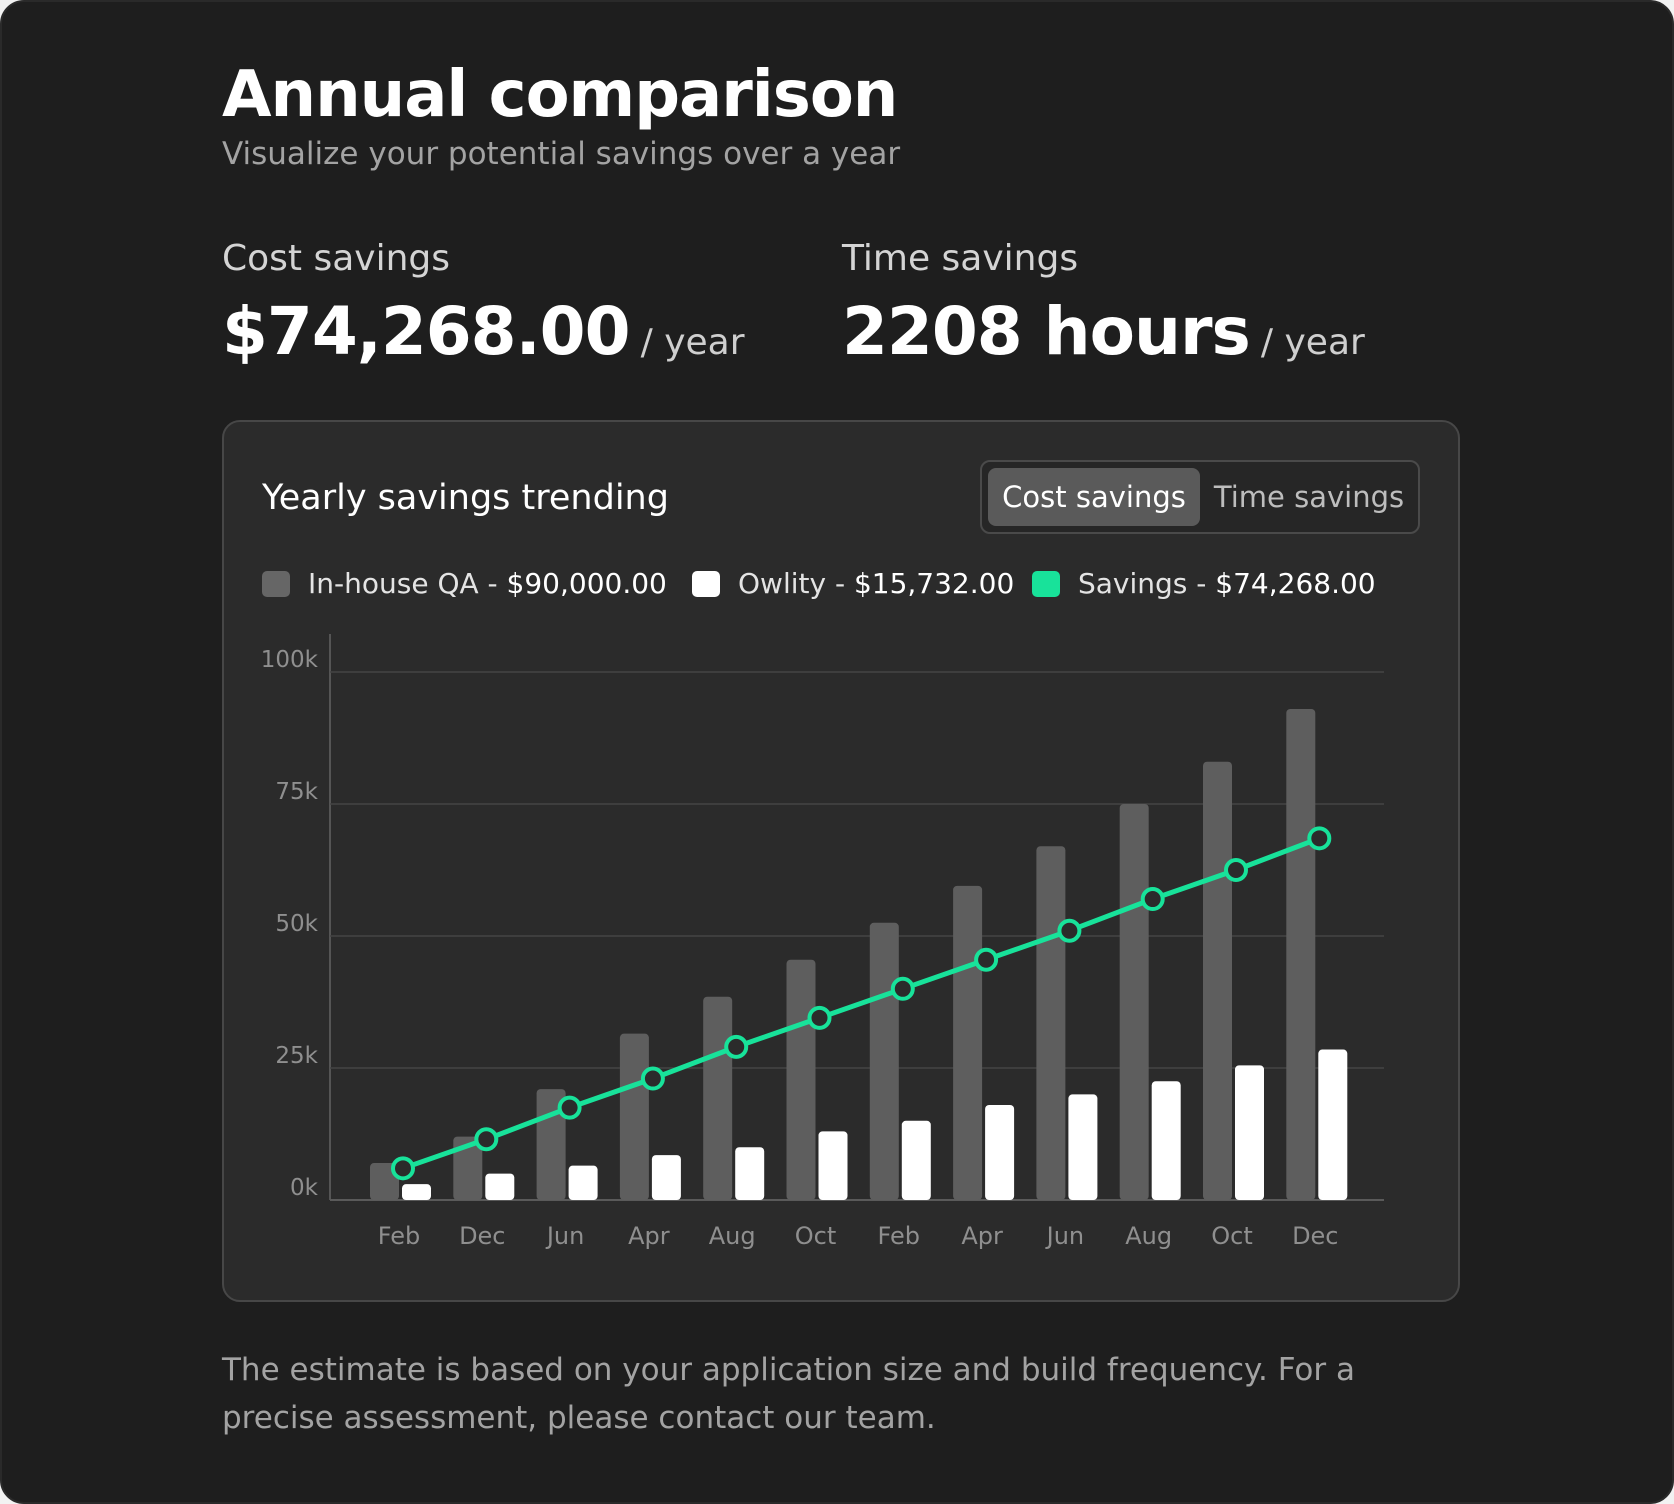  What do you see at coordinates (1147, 583) in the screenshot?
I see `legend-label-savings: Savings -` at bounding box center [1147, 583].